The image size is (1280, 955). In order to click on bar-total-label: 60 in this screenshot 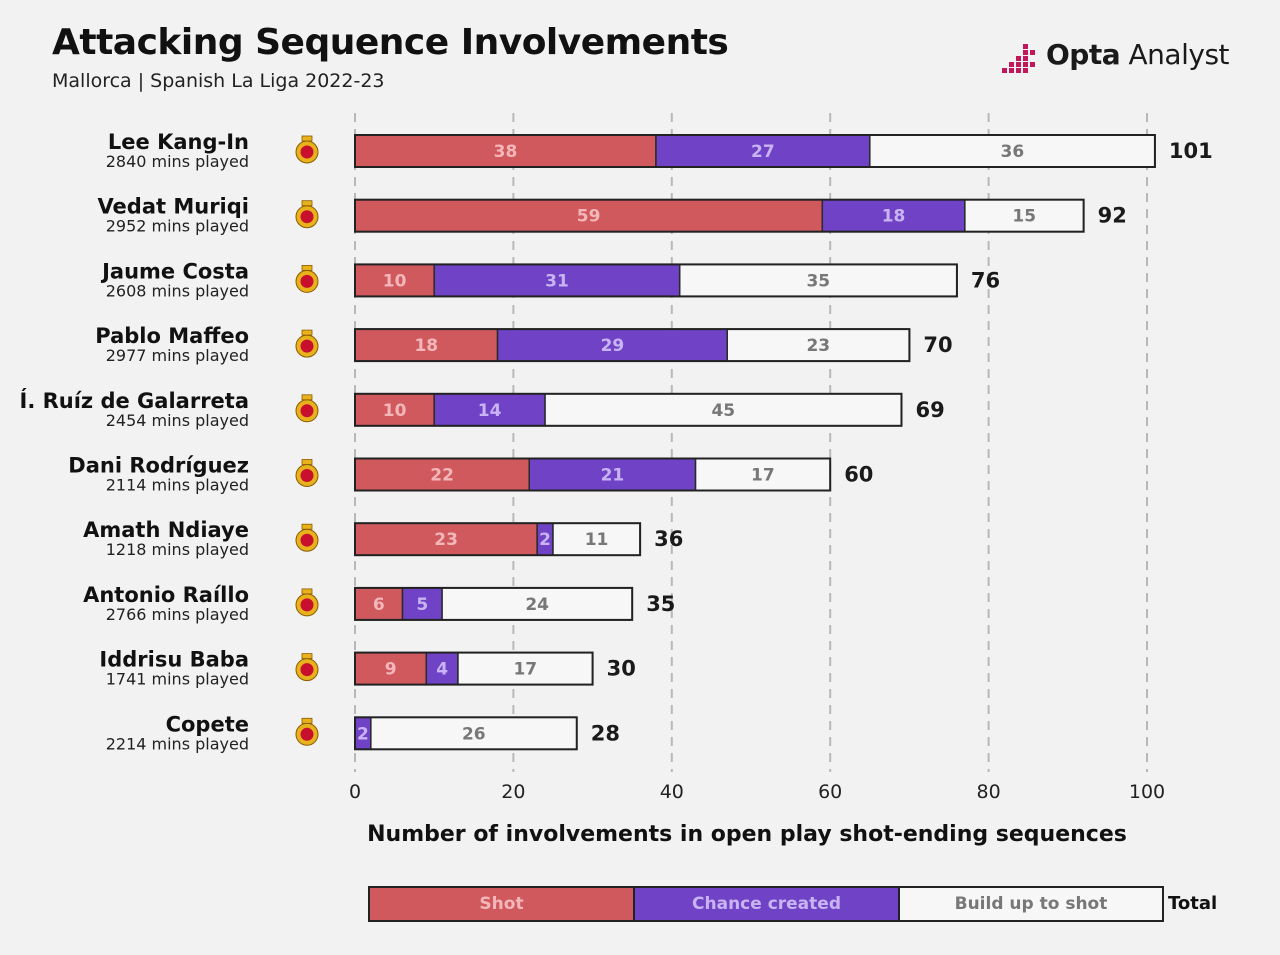, I will do `click(858, 475)`.